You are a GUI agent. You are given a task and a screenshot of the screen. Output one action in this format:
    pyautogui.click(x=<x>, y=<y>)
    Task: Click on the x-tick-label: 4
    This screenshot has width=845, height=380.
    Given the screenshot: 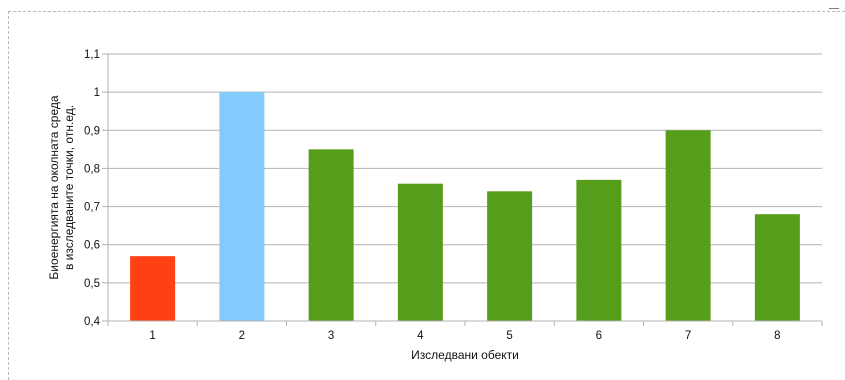 What is the action you would take?
    pyautogui.click(x=420, y=336)
    